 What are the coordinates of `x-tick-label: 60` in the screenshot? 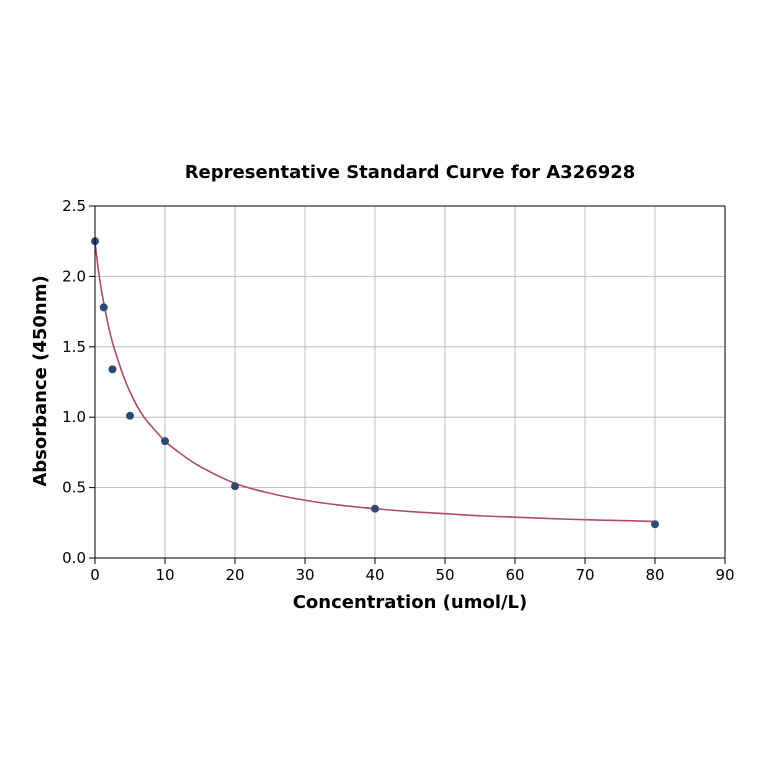 It's located at (514, 575).